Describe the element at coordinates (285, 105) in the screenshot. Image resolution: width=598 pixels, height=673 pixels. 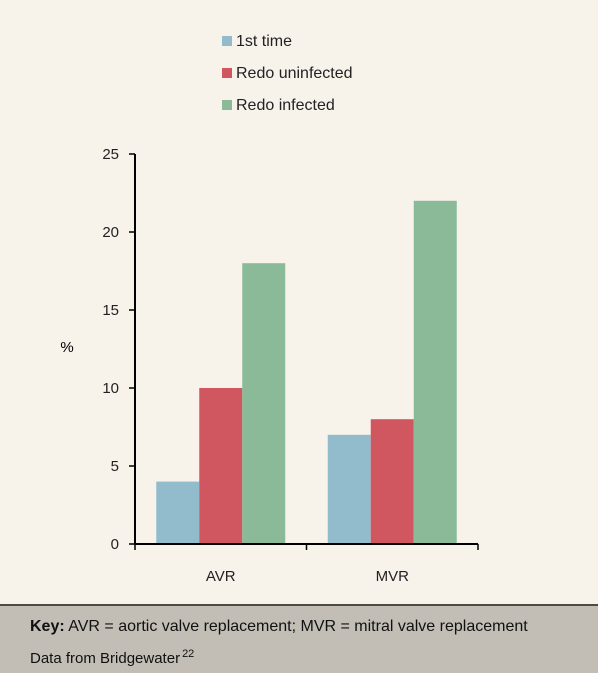
I see `legend-label: Redo infected` at that location.